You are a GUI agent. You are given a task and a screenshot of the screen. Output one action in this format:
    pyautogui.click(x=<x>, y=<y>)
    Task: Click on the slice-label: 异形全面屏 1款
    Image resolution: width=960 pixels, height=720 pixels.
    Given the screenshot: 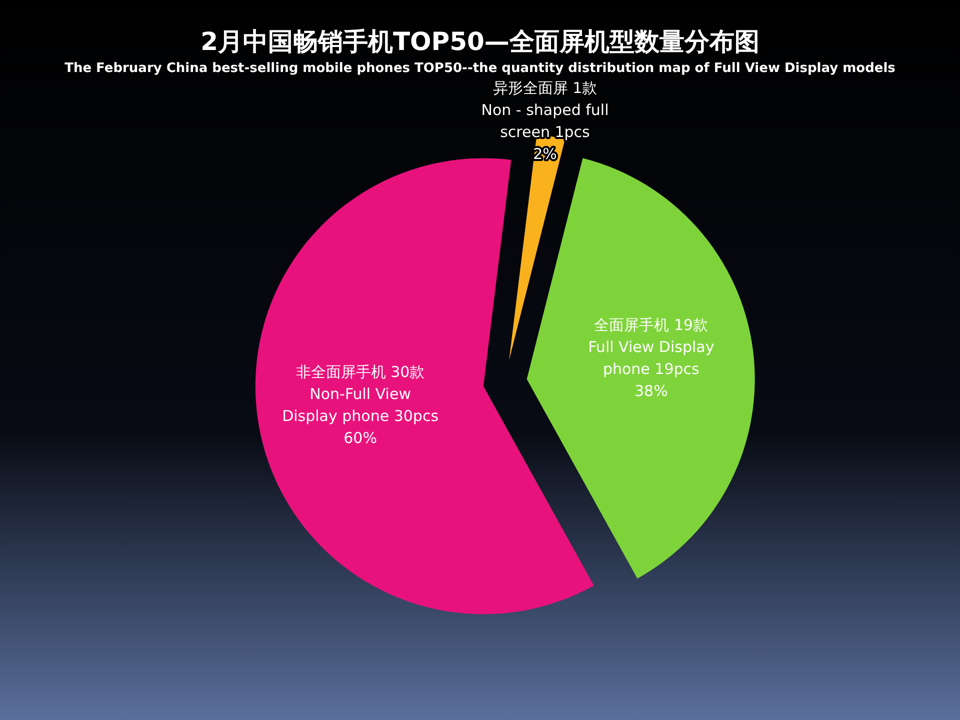 What is the action you would take?
    pyautogui.click(x=545, y=88)
    